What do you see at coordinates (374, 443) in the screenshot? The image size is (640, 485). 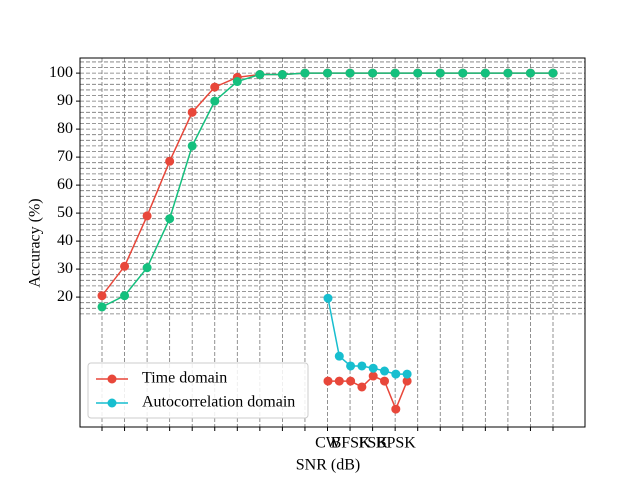 I see `x-tick-label: FSK` at bounding box center [374, 443].